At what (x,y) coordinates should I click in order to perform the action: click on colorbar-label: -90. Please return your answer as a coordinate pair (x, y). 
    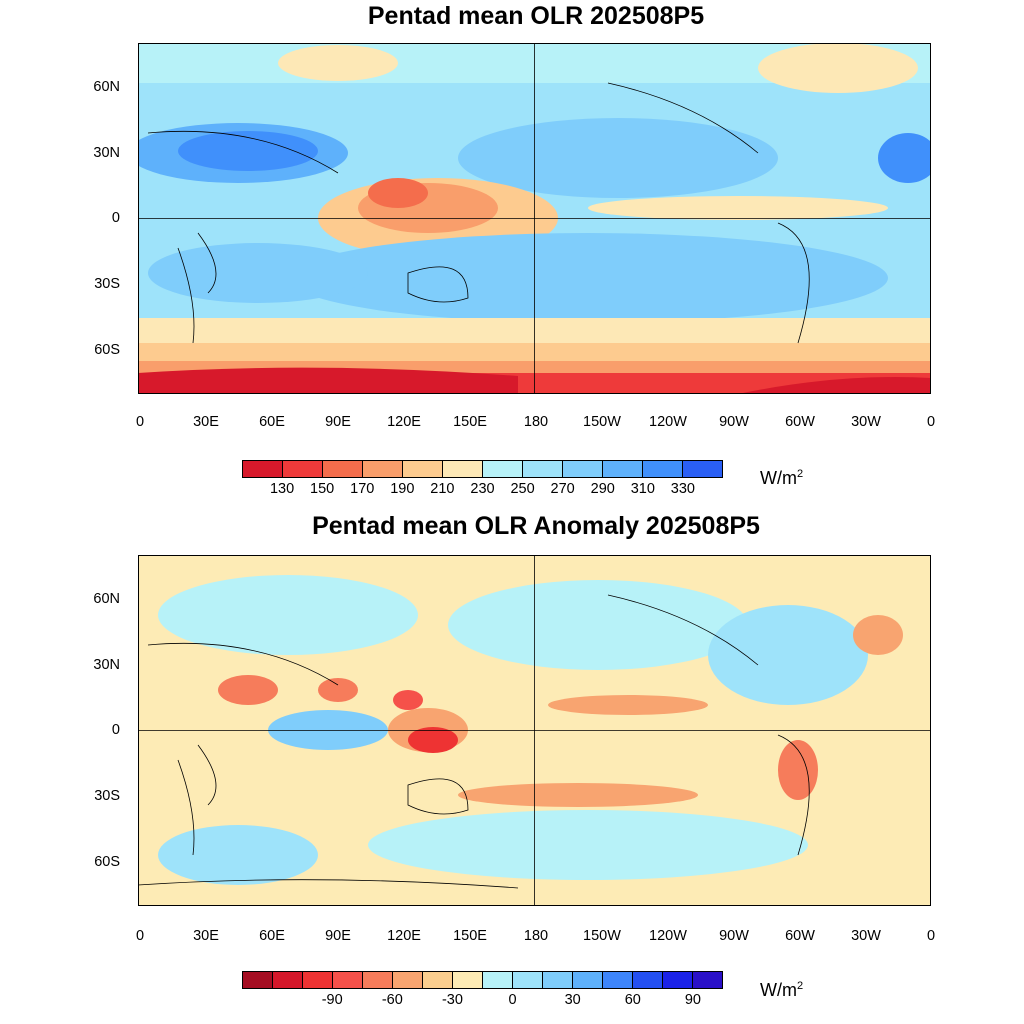
    Looking at the image, I should click on (332, 1000).